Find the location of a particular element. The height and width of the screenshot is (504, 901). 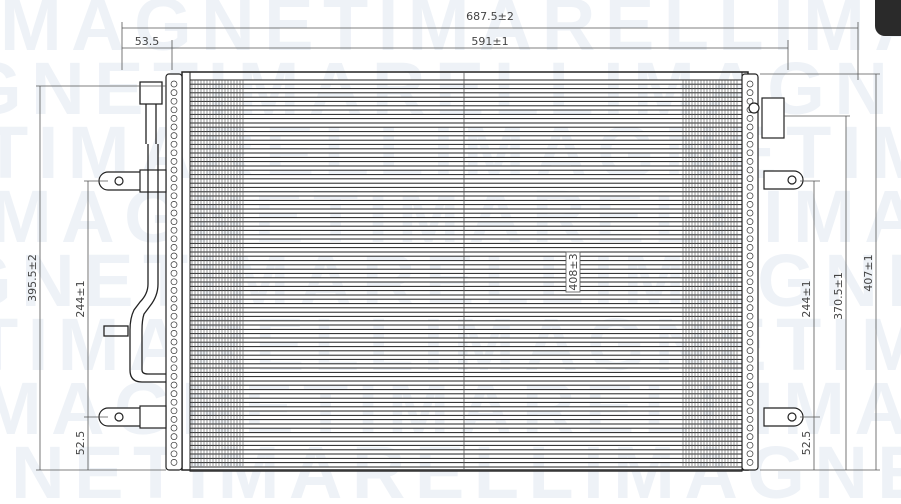

refrigerant-pipe is located at coordinates (134, 232).